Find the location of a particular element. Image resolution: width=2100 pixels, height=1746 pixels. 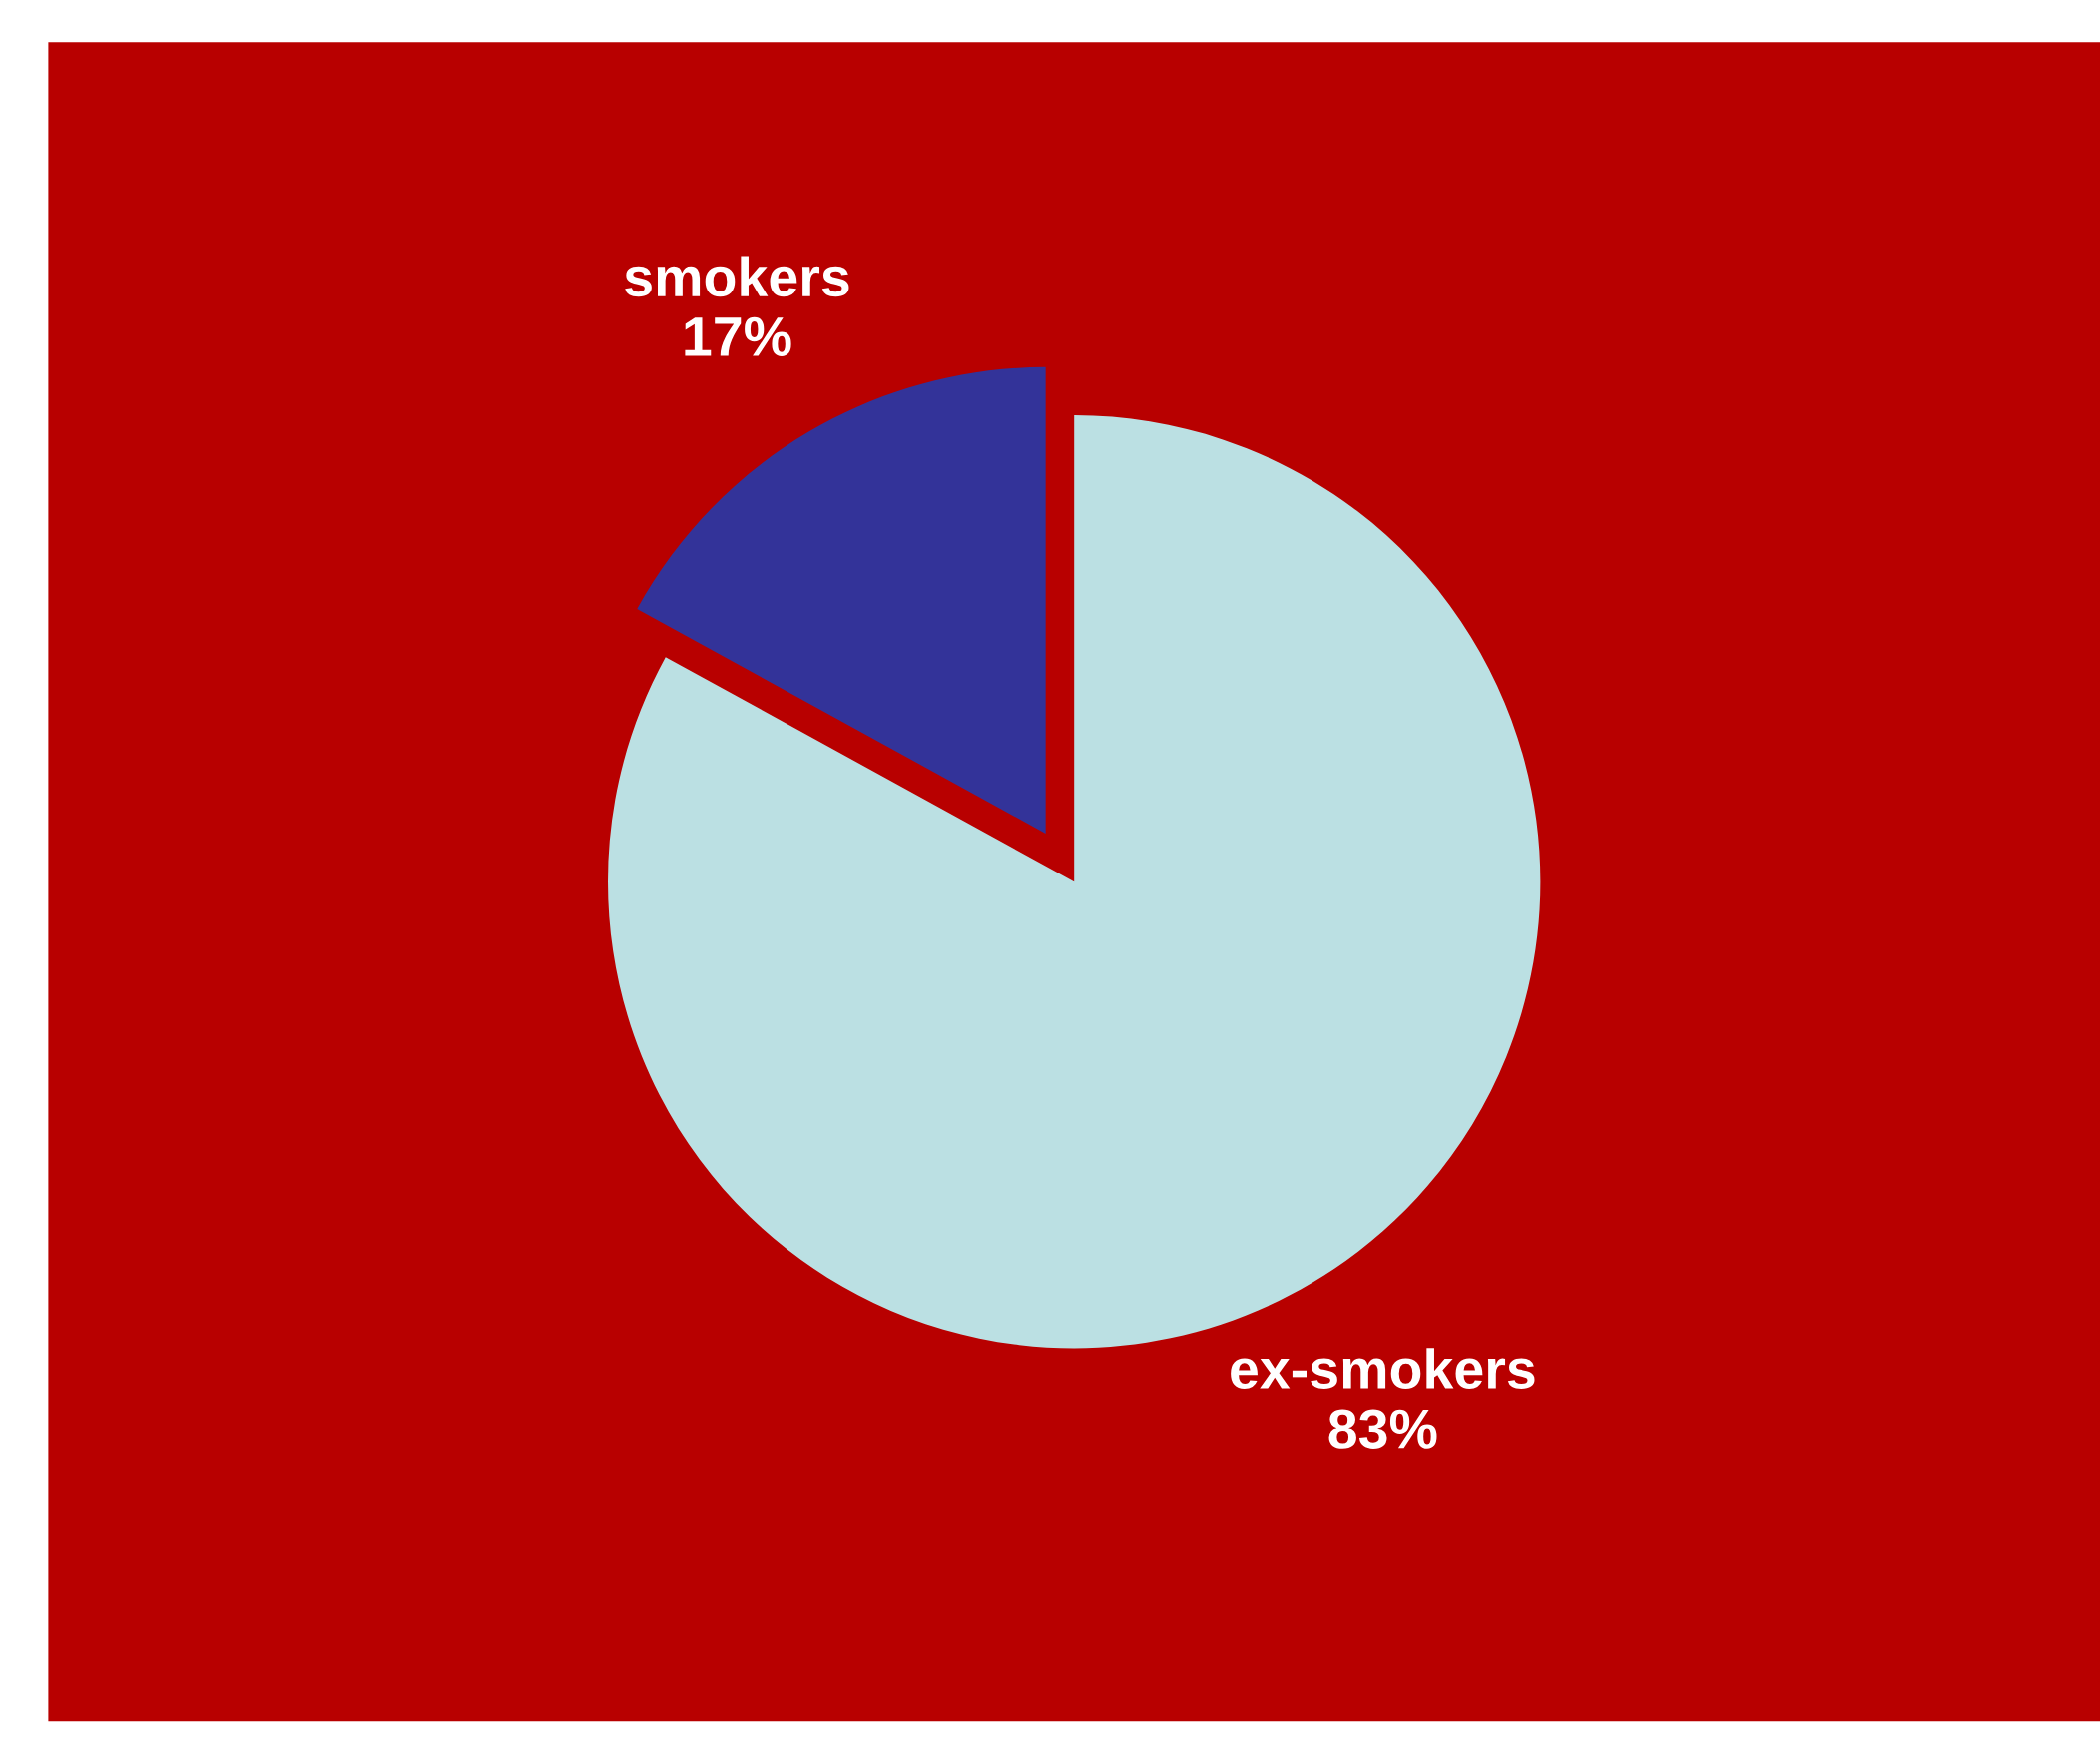

slice-label: ex-smokers is located at coordinates (1383, 1368).